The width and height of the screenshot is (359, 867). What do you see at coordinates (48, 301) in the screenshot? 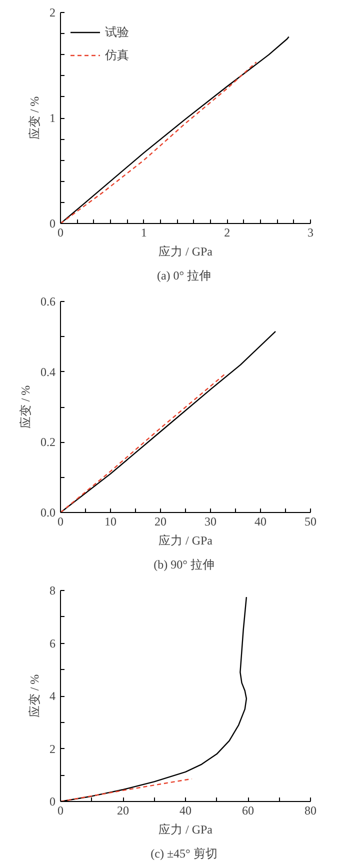
I see `y-tick-label: 0.6` at bounding box center [48, 301].